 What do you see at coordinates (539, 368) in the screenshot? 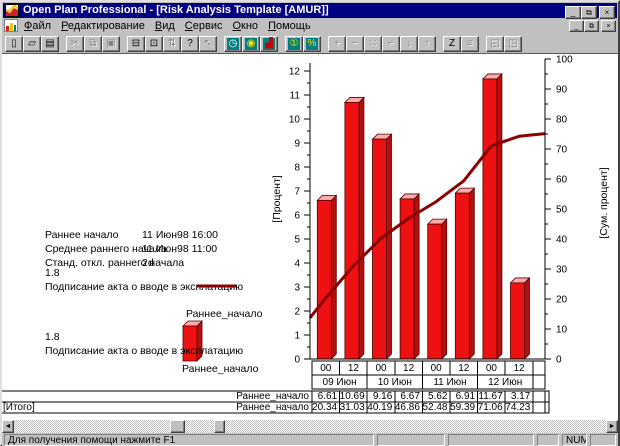
I see `hour-cell-empty` at bounding box center [539, 368].